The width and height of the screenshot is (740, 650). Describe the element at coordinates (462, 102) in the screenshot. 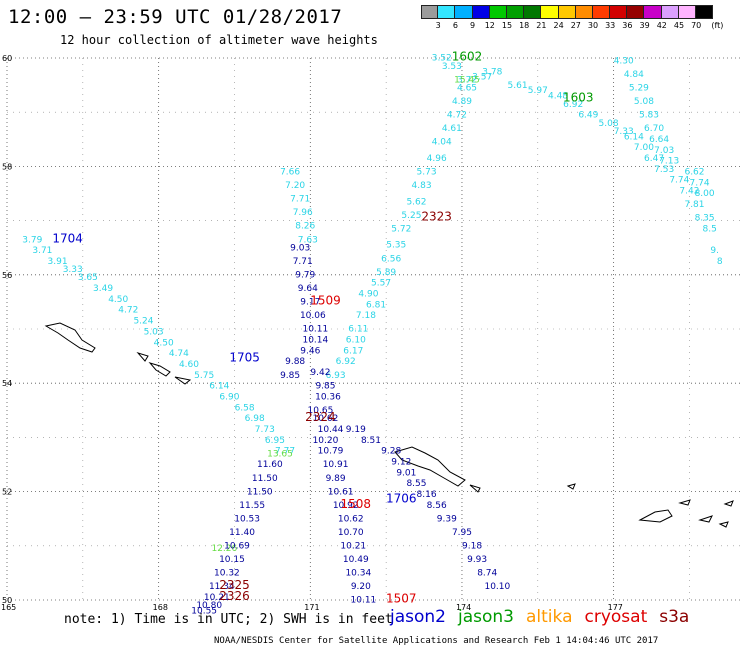

I see `wave-height-label: 4.89` at that location.